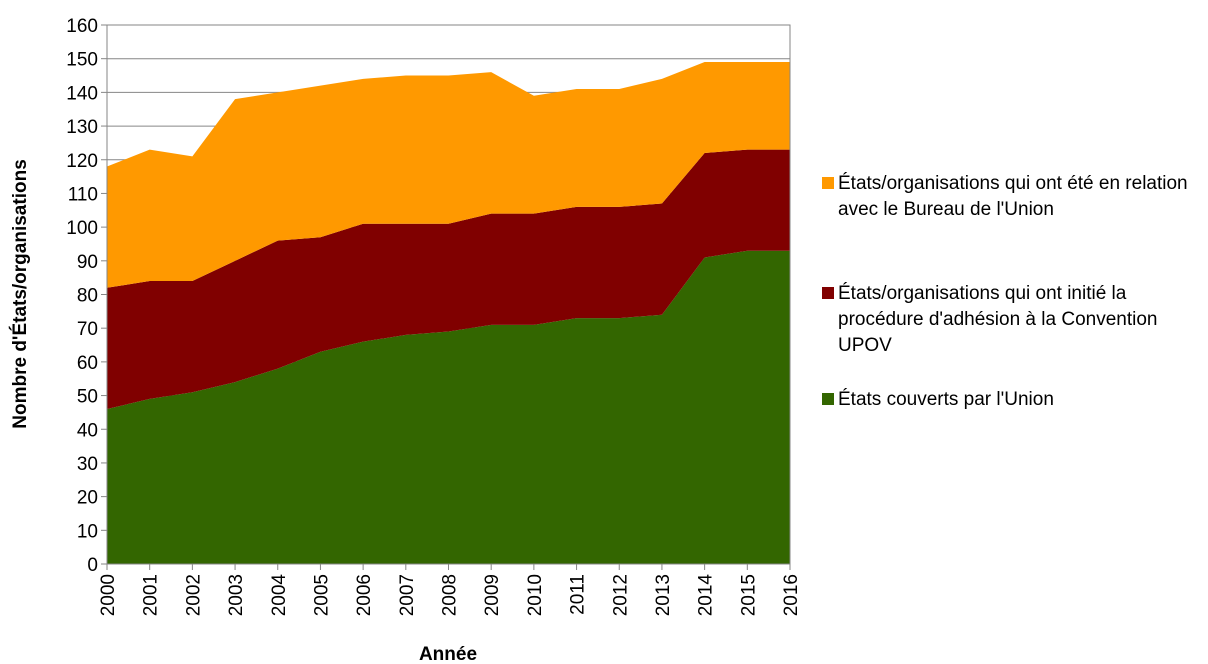 This screenshot has height=664, width=1208. Describe the element at coordinates (87, 531) in the screenshot. I see `y-tick-label: 10` at that location.